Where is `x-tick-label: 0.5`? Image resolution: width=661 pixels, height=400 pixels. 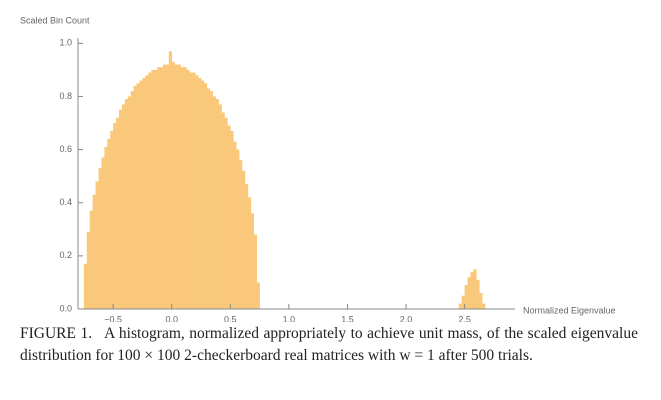 x-tick-label: 0.5 is located at coordinates (230, 318).